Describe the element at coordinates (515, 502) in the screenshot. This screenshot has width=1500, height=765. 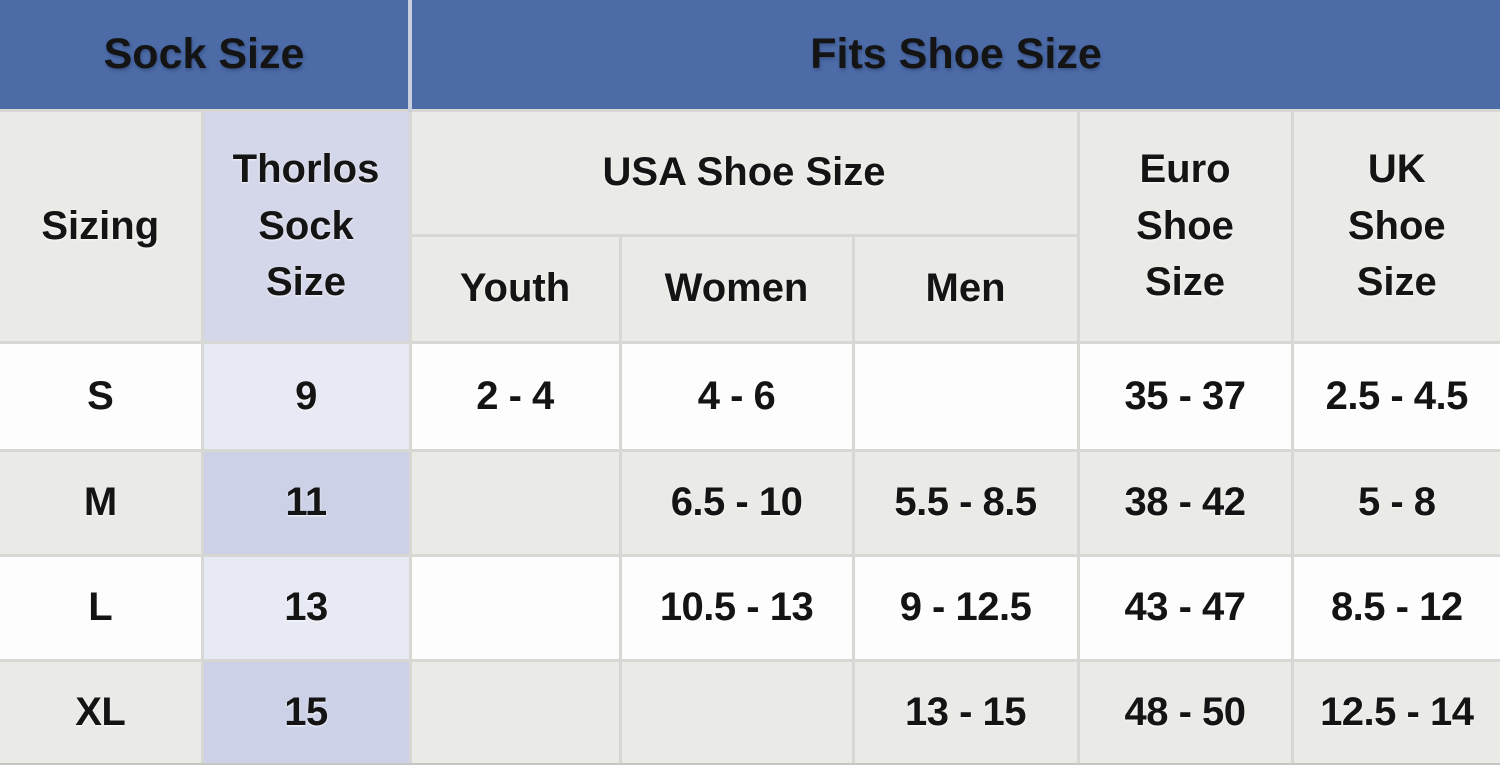
I see `cell-m-youth` at that location.